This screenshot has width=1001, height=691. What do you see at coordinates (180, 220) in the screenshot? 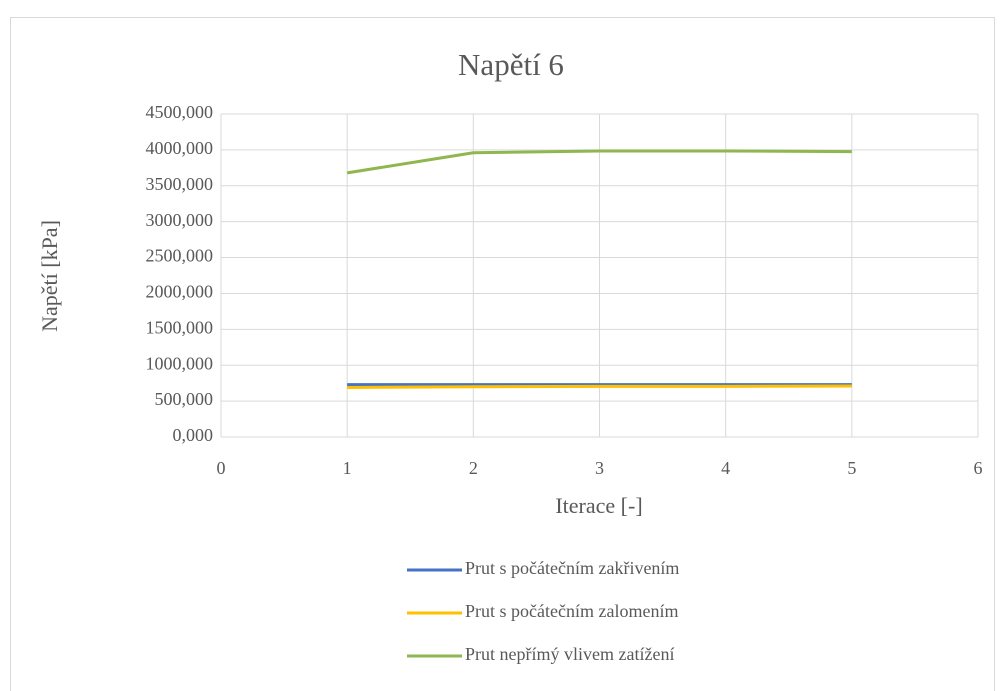
I see `y-tick-label: 3000,000` at bounding box center [180, 220].